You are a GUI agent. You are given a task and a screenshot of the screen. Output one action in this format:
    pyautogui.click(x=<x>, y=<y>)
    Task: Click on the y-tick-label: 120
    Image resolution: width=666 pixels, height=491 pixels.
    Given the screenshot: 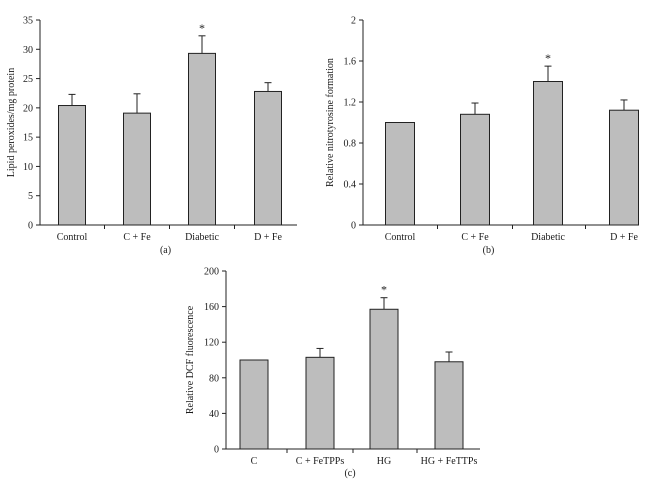 What is the action you would take?
    pyautogui.click(x=211, y=343)
    